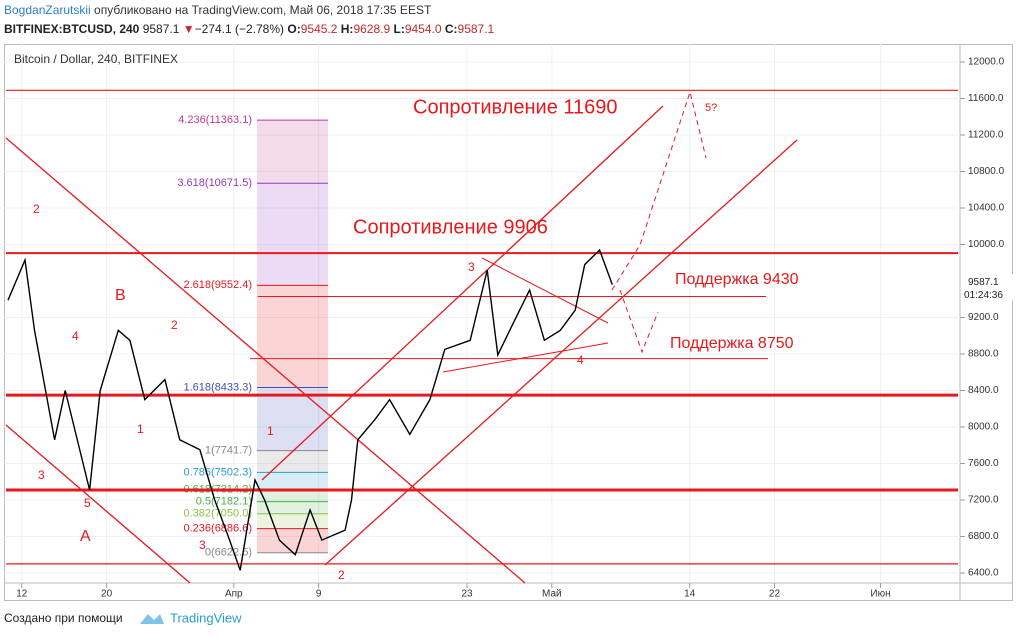  What do you see at coordinates (451, 29) in the screenshot?
I see `c-label: C:` at bounding box center [451, 29].